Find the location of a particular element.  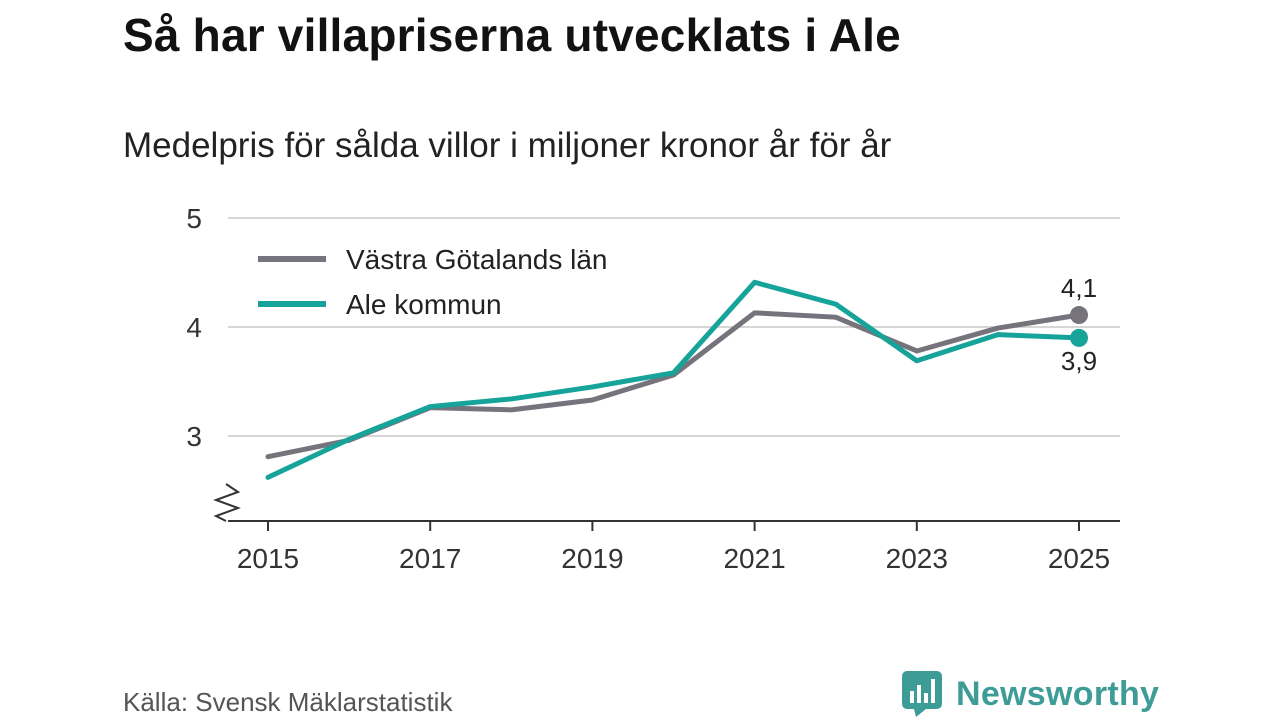

x-tick-label: 2025 is located at coordinates (1079, 558).